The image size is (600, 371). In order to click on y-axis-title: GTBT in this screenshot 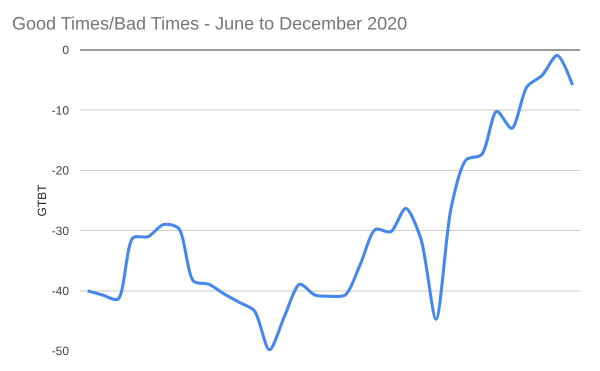, I will do `click(42, 200)`.